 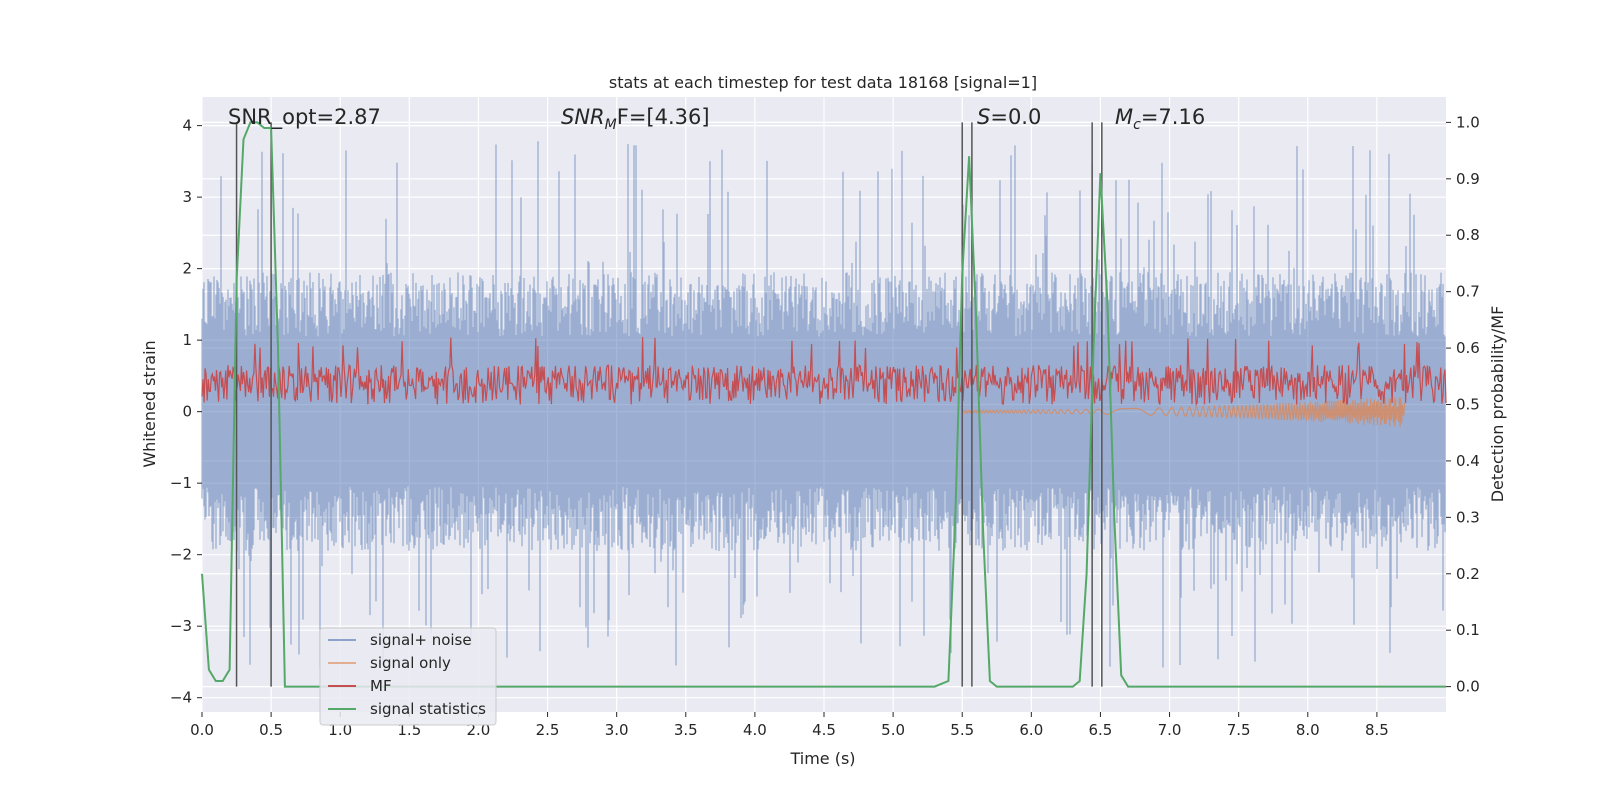 What do you see at coordinates (1468, 122) in the screenshot?
I see `y2-tick-label: 1.0` at bounding box center [1468, 122].